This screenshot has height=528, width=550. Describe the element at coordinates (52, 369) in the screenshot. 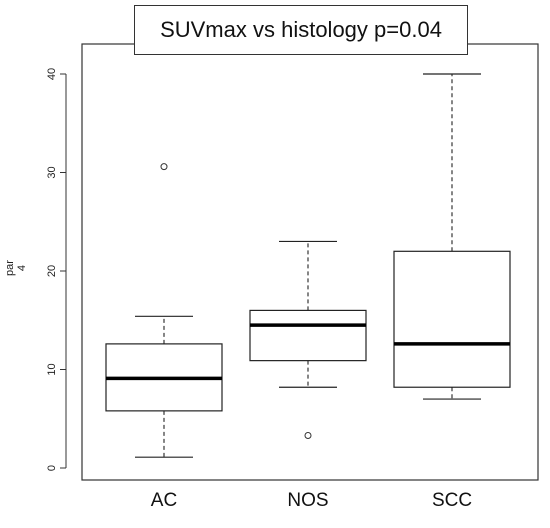

I see `y-tick-label-1: 10` at that location.